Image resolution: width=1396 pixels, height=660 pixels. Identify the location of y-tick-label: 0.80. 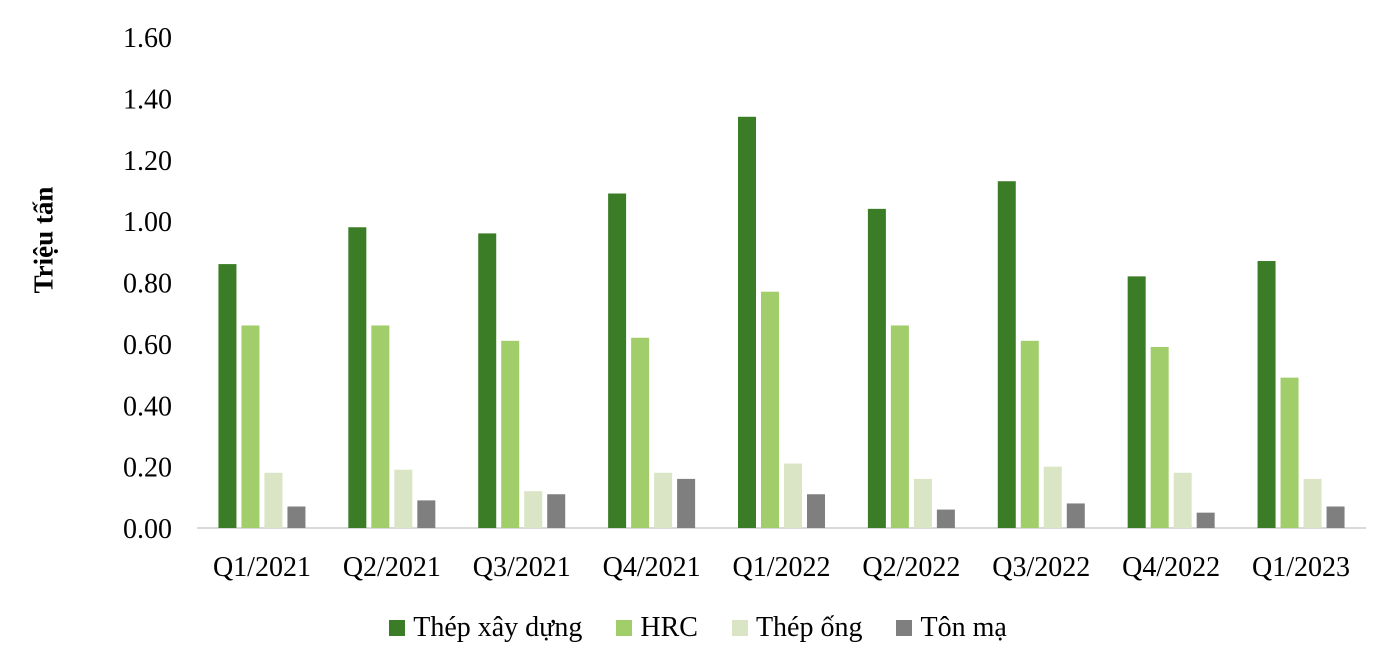
(147, 284).